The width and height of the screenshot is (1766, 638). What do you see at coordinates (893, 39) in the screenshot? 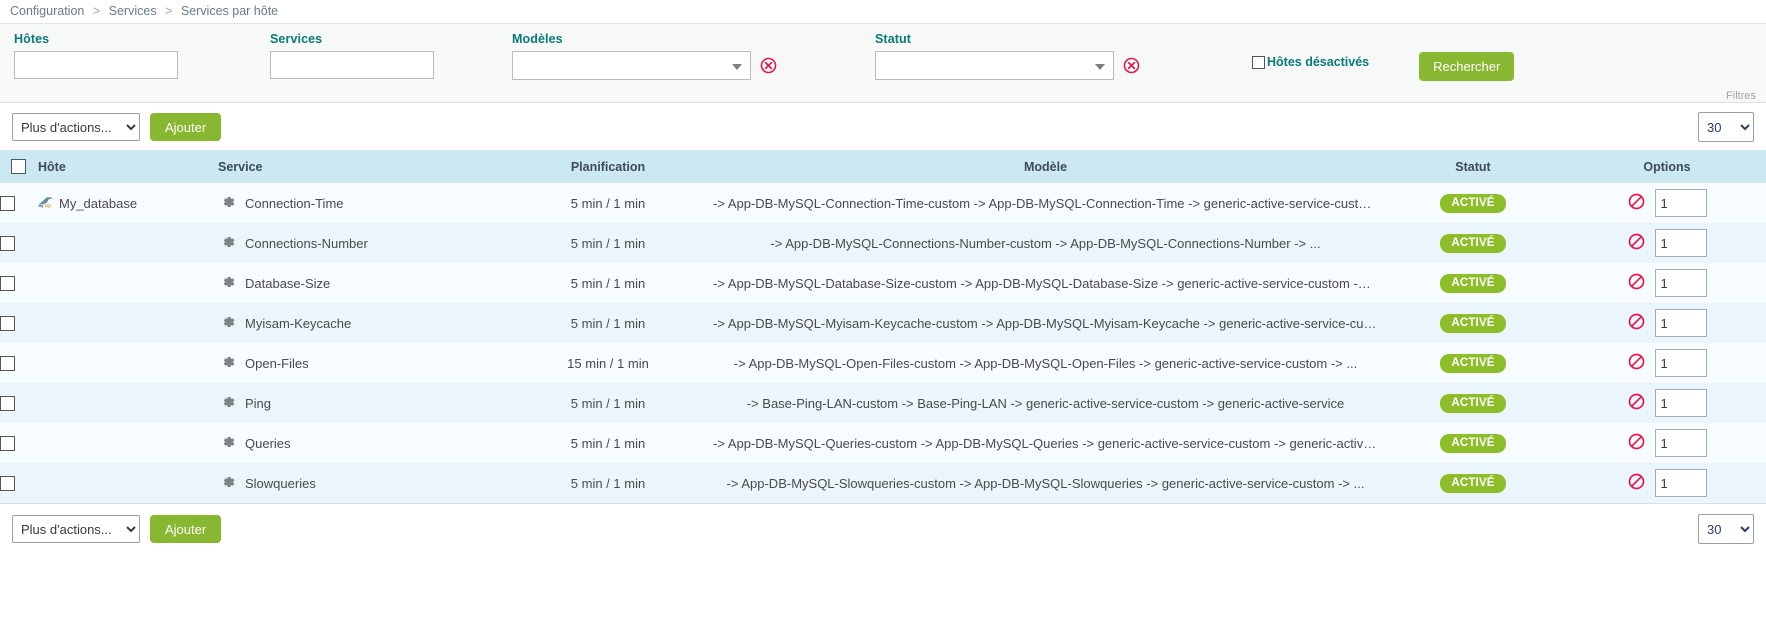
I see `filter-status-label: Statut` at bounding box center [893, 39].